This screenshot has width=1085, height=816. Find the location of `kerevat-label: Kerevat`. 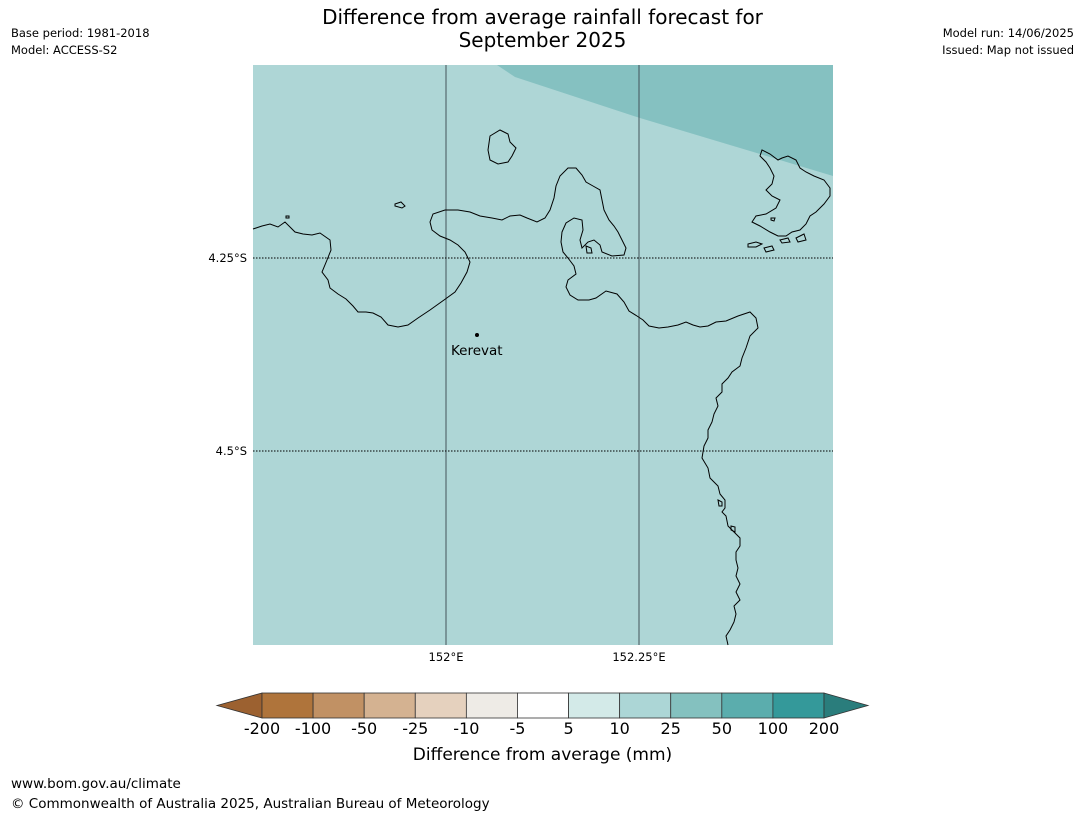

kerevat-label: Kerevat is located at coordinates (477, 351).